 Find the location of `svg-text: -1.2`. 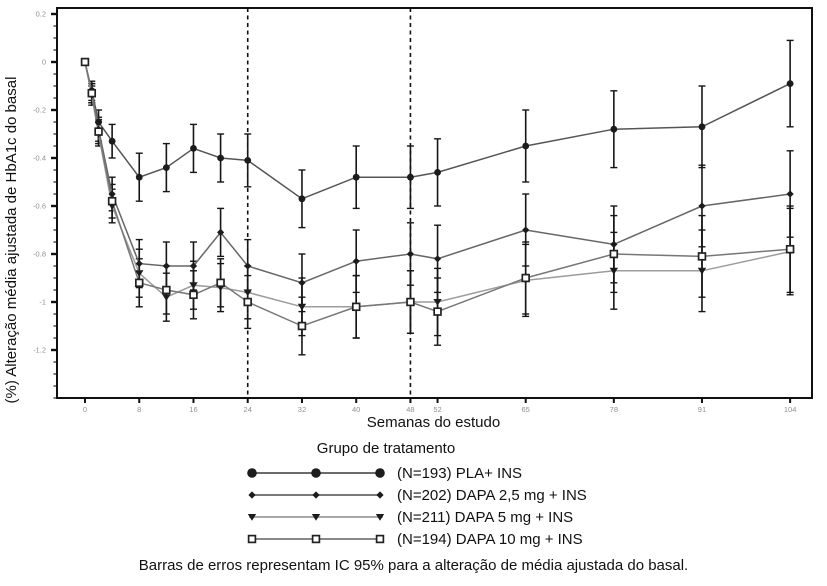

svg-text: -1.2 is located at coordinates (39, 350).